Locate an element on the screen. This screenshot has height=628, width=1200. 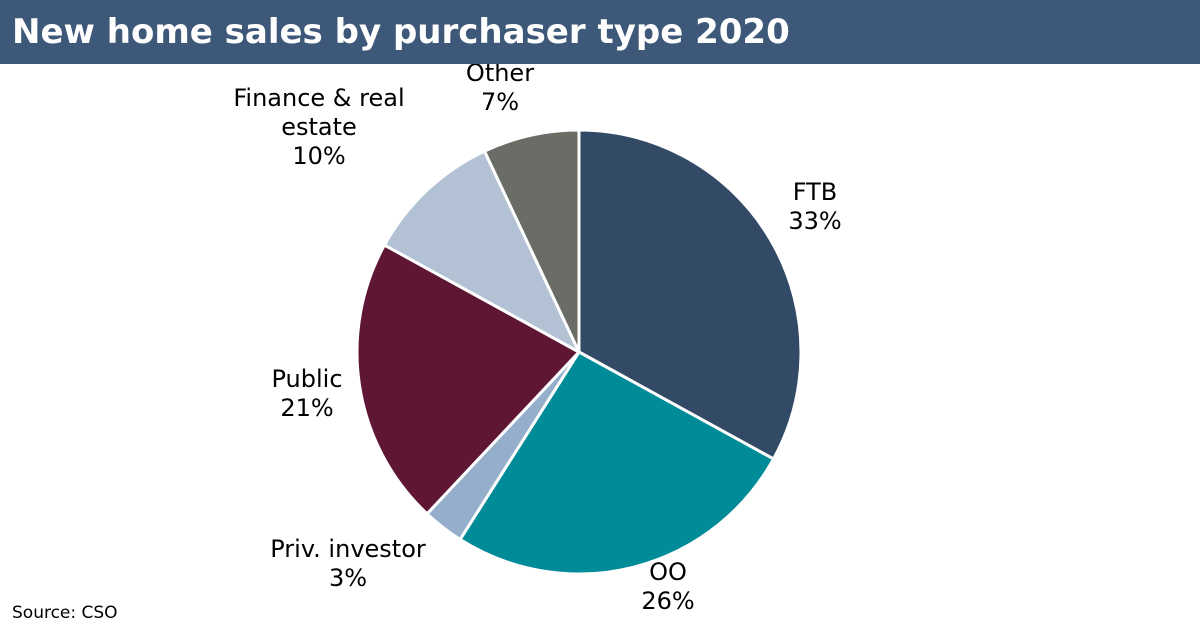
pie-label-value: 21% is located at coordinates (306, 408).